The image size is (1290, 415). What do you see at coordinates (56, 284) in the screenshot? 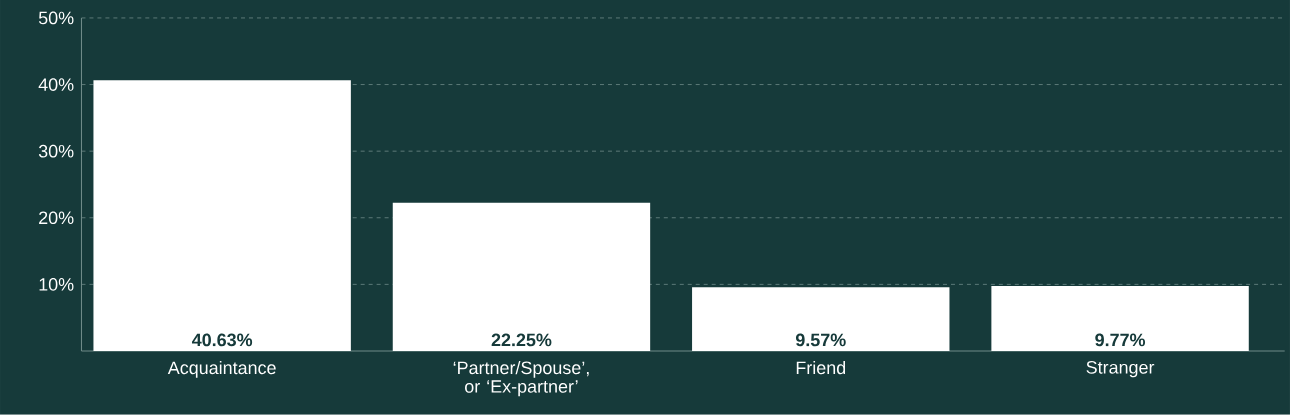
I see `y-tick-label: 10%` at bounding box center [56, 284].